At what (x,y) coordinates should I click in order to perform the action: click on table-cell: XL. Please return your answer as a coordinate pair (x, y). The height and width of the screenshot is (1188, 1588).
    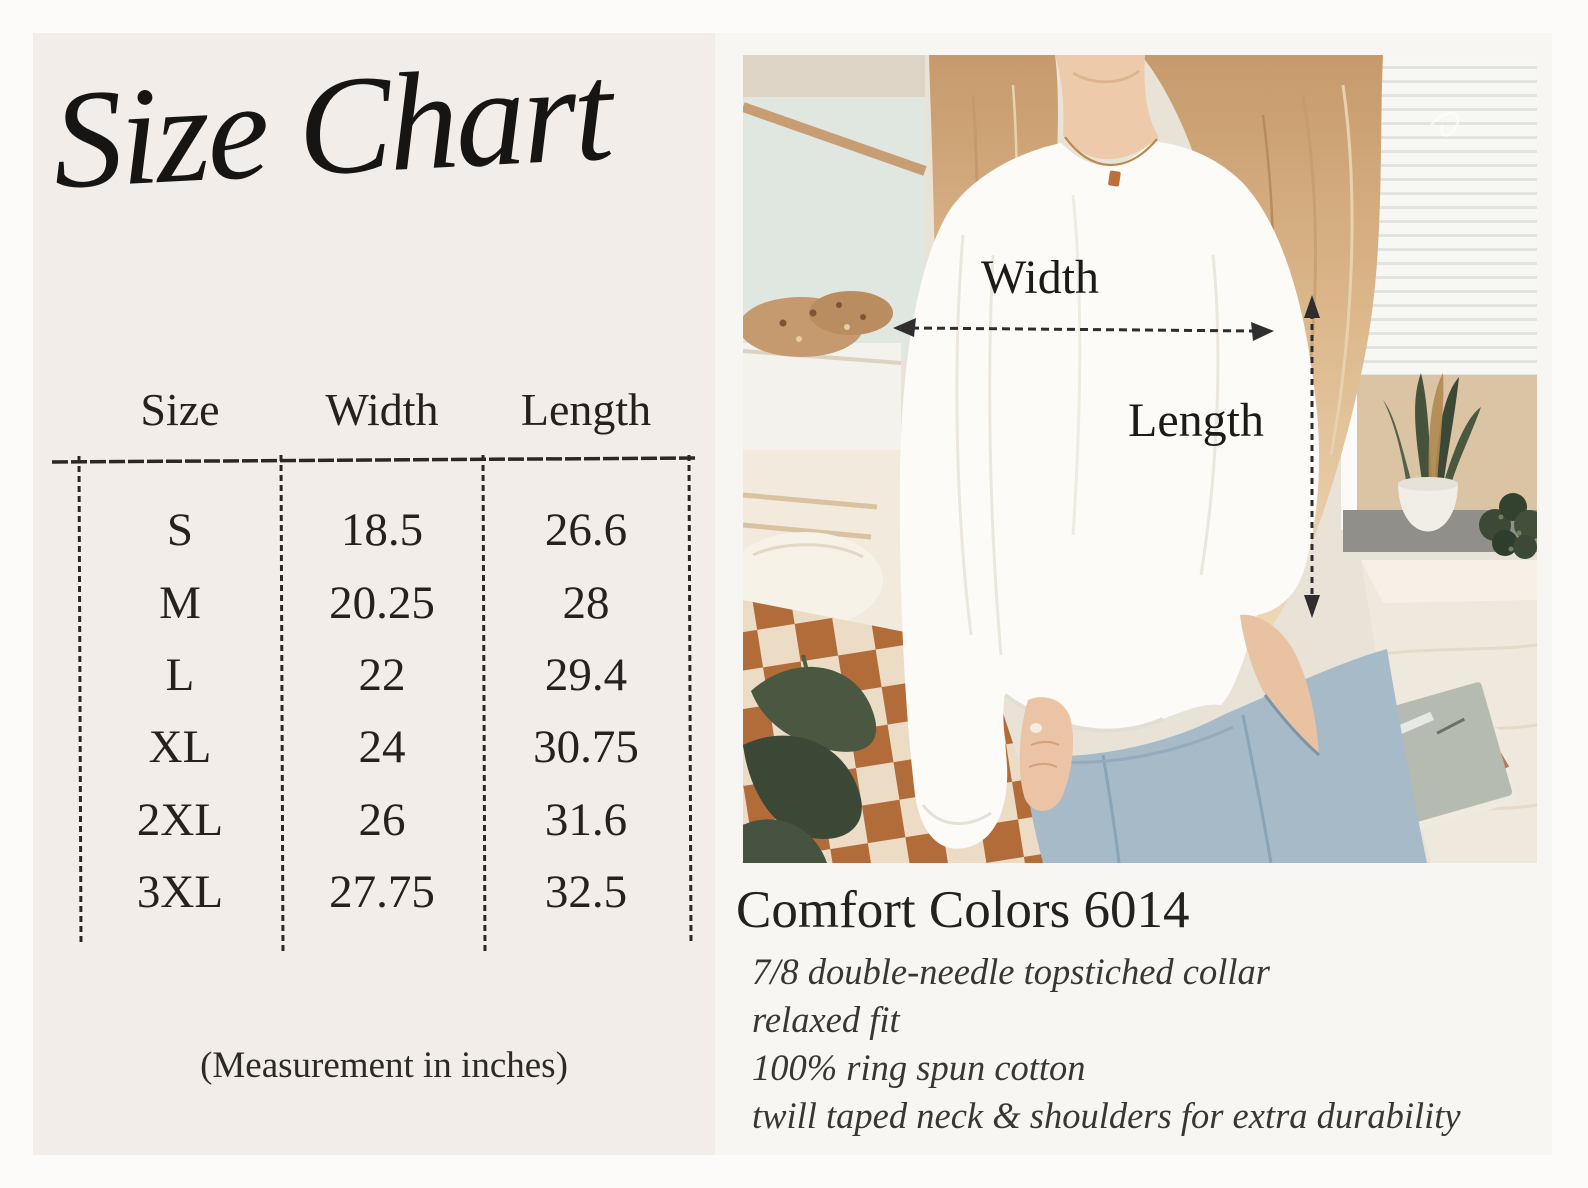
    Looking at the image, I should click on (180, 747).